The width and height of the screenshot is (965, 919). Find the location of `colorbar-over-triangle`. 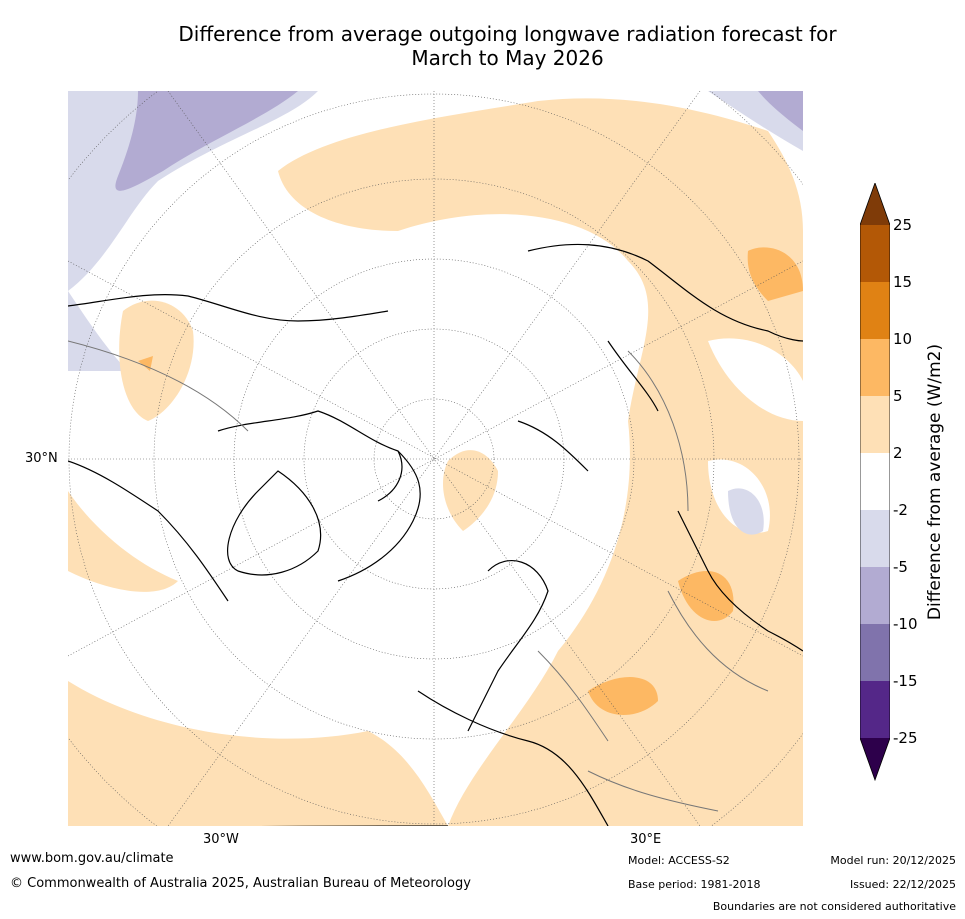

colorbar-over-triangle is located at coordinates (875, 204).